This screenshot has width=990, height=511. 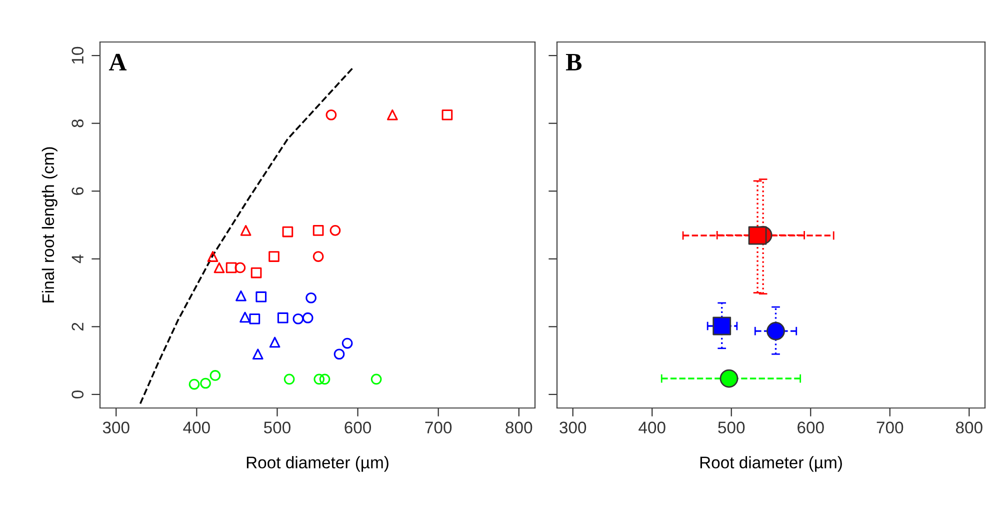 What do you see at coordinates (78, 123) in the screenshot?
I see `y-tick-label: 8` at bounding box center [78, 123].